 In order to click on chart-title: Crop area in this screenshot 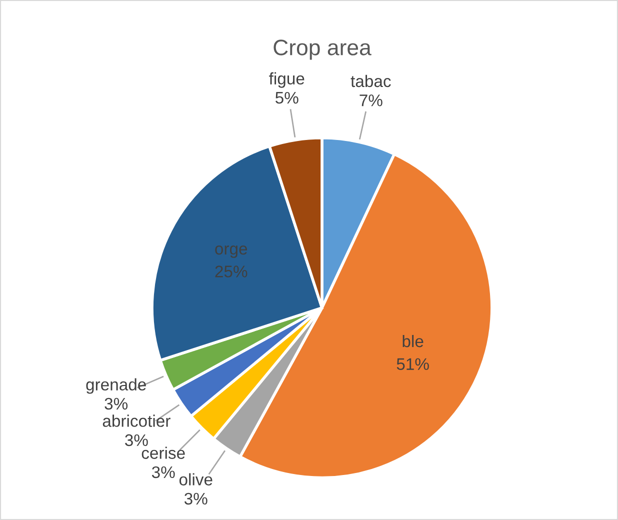, I will do `click(323, 50)`.